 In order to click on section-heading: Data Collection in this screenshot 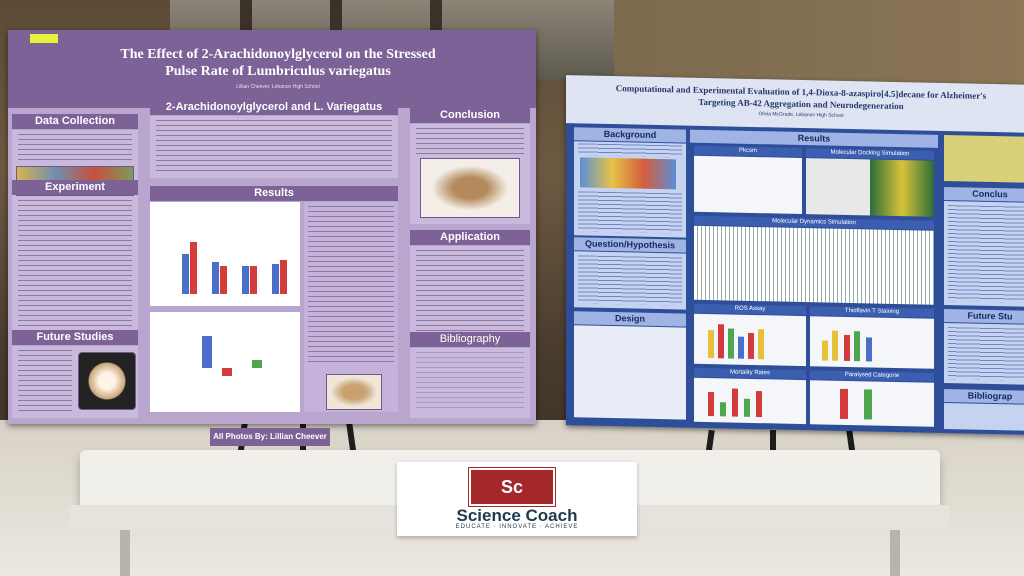, I will do `click(75, 121)`.